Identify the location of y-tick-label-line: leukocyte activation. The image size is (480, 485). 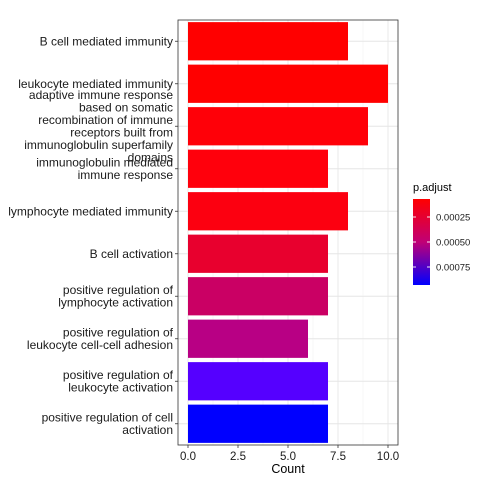
(120, 388).